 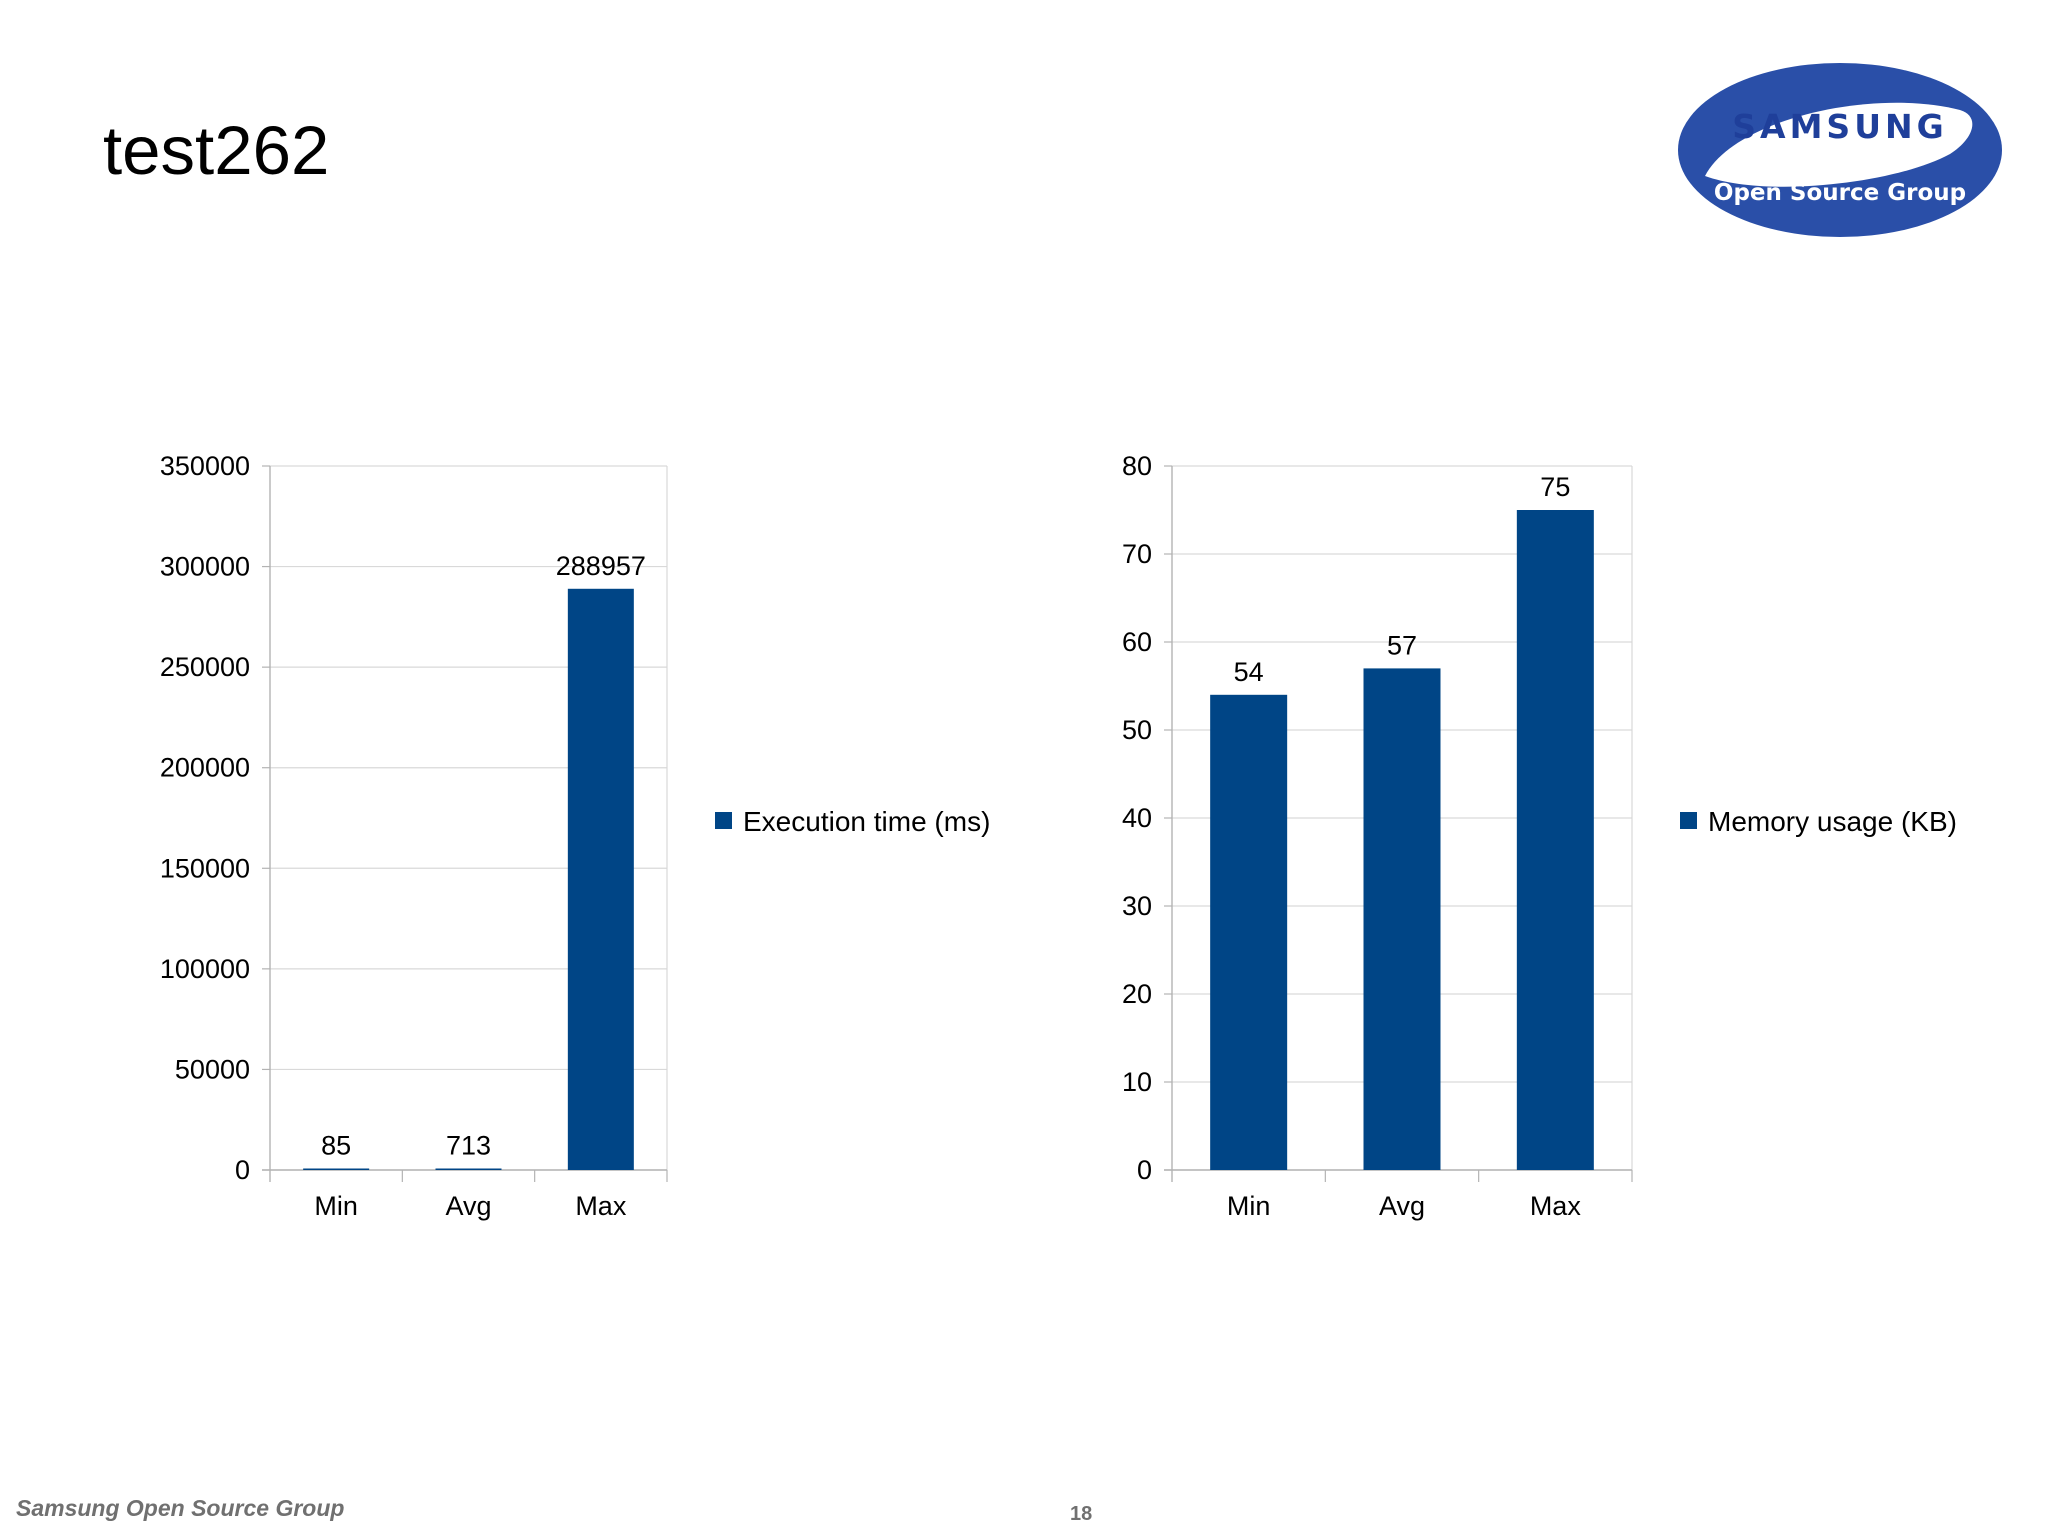 I want to click on chart2-x-tick-label: Max, so click(x=1556, y=1206).